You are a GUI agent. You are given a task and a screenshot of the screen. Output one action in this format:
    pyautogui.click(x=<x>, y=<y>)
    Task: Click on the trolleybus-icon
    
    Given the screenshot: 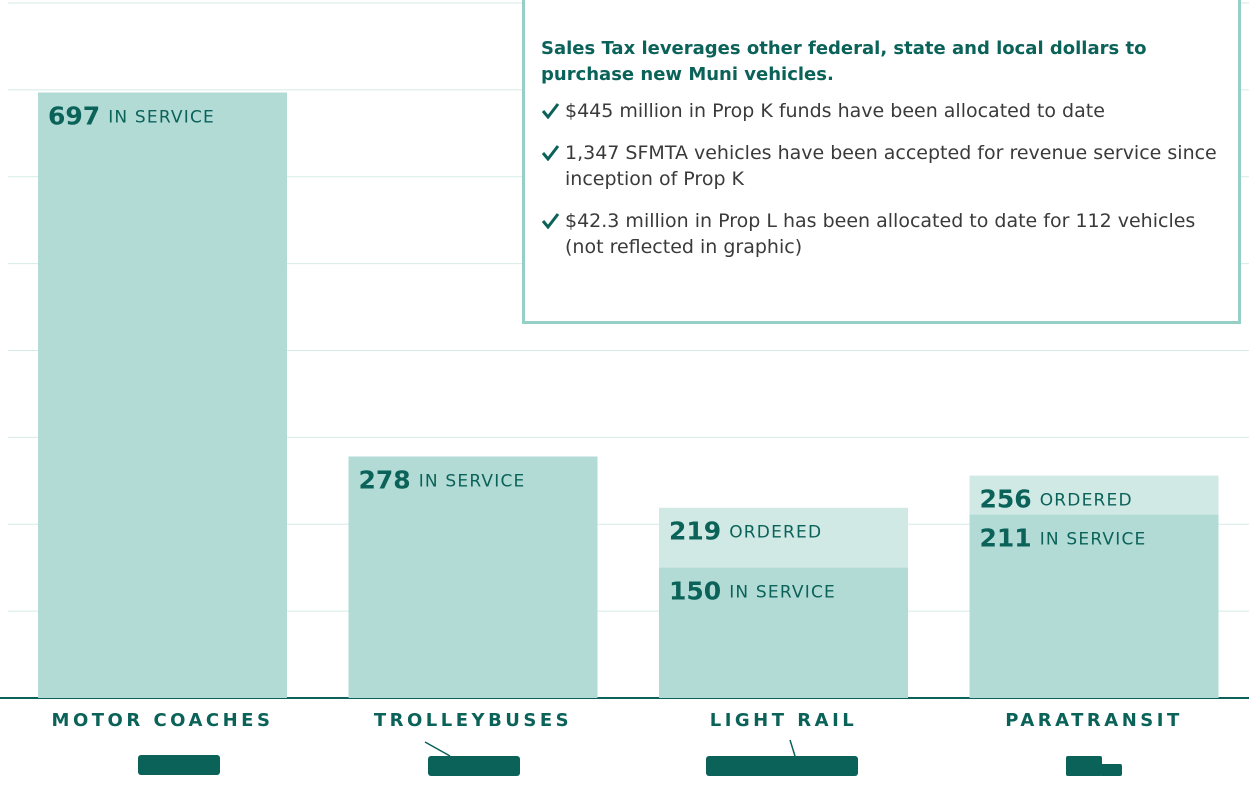 What is the action you would take?
    pyautogui.click(x=474, y=766)
    